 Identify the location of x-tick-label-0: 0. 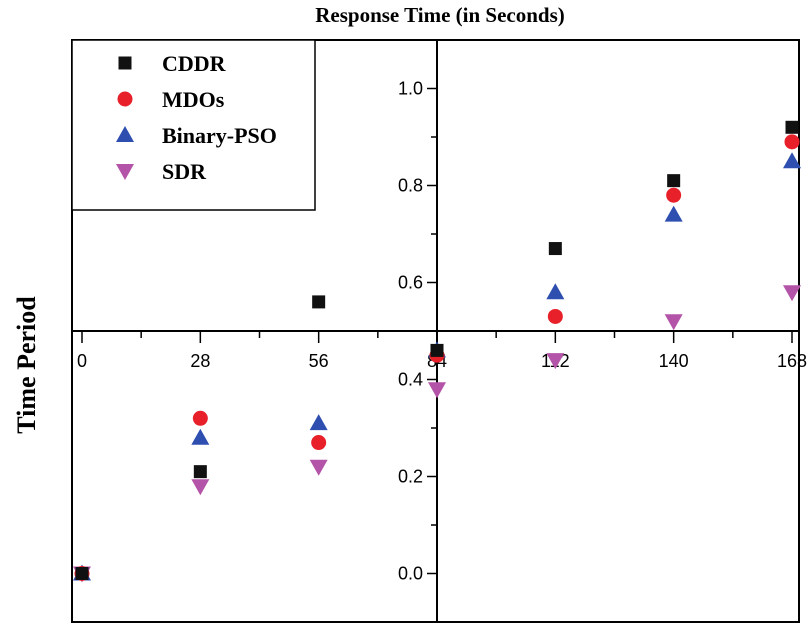
(82, 361).